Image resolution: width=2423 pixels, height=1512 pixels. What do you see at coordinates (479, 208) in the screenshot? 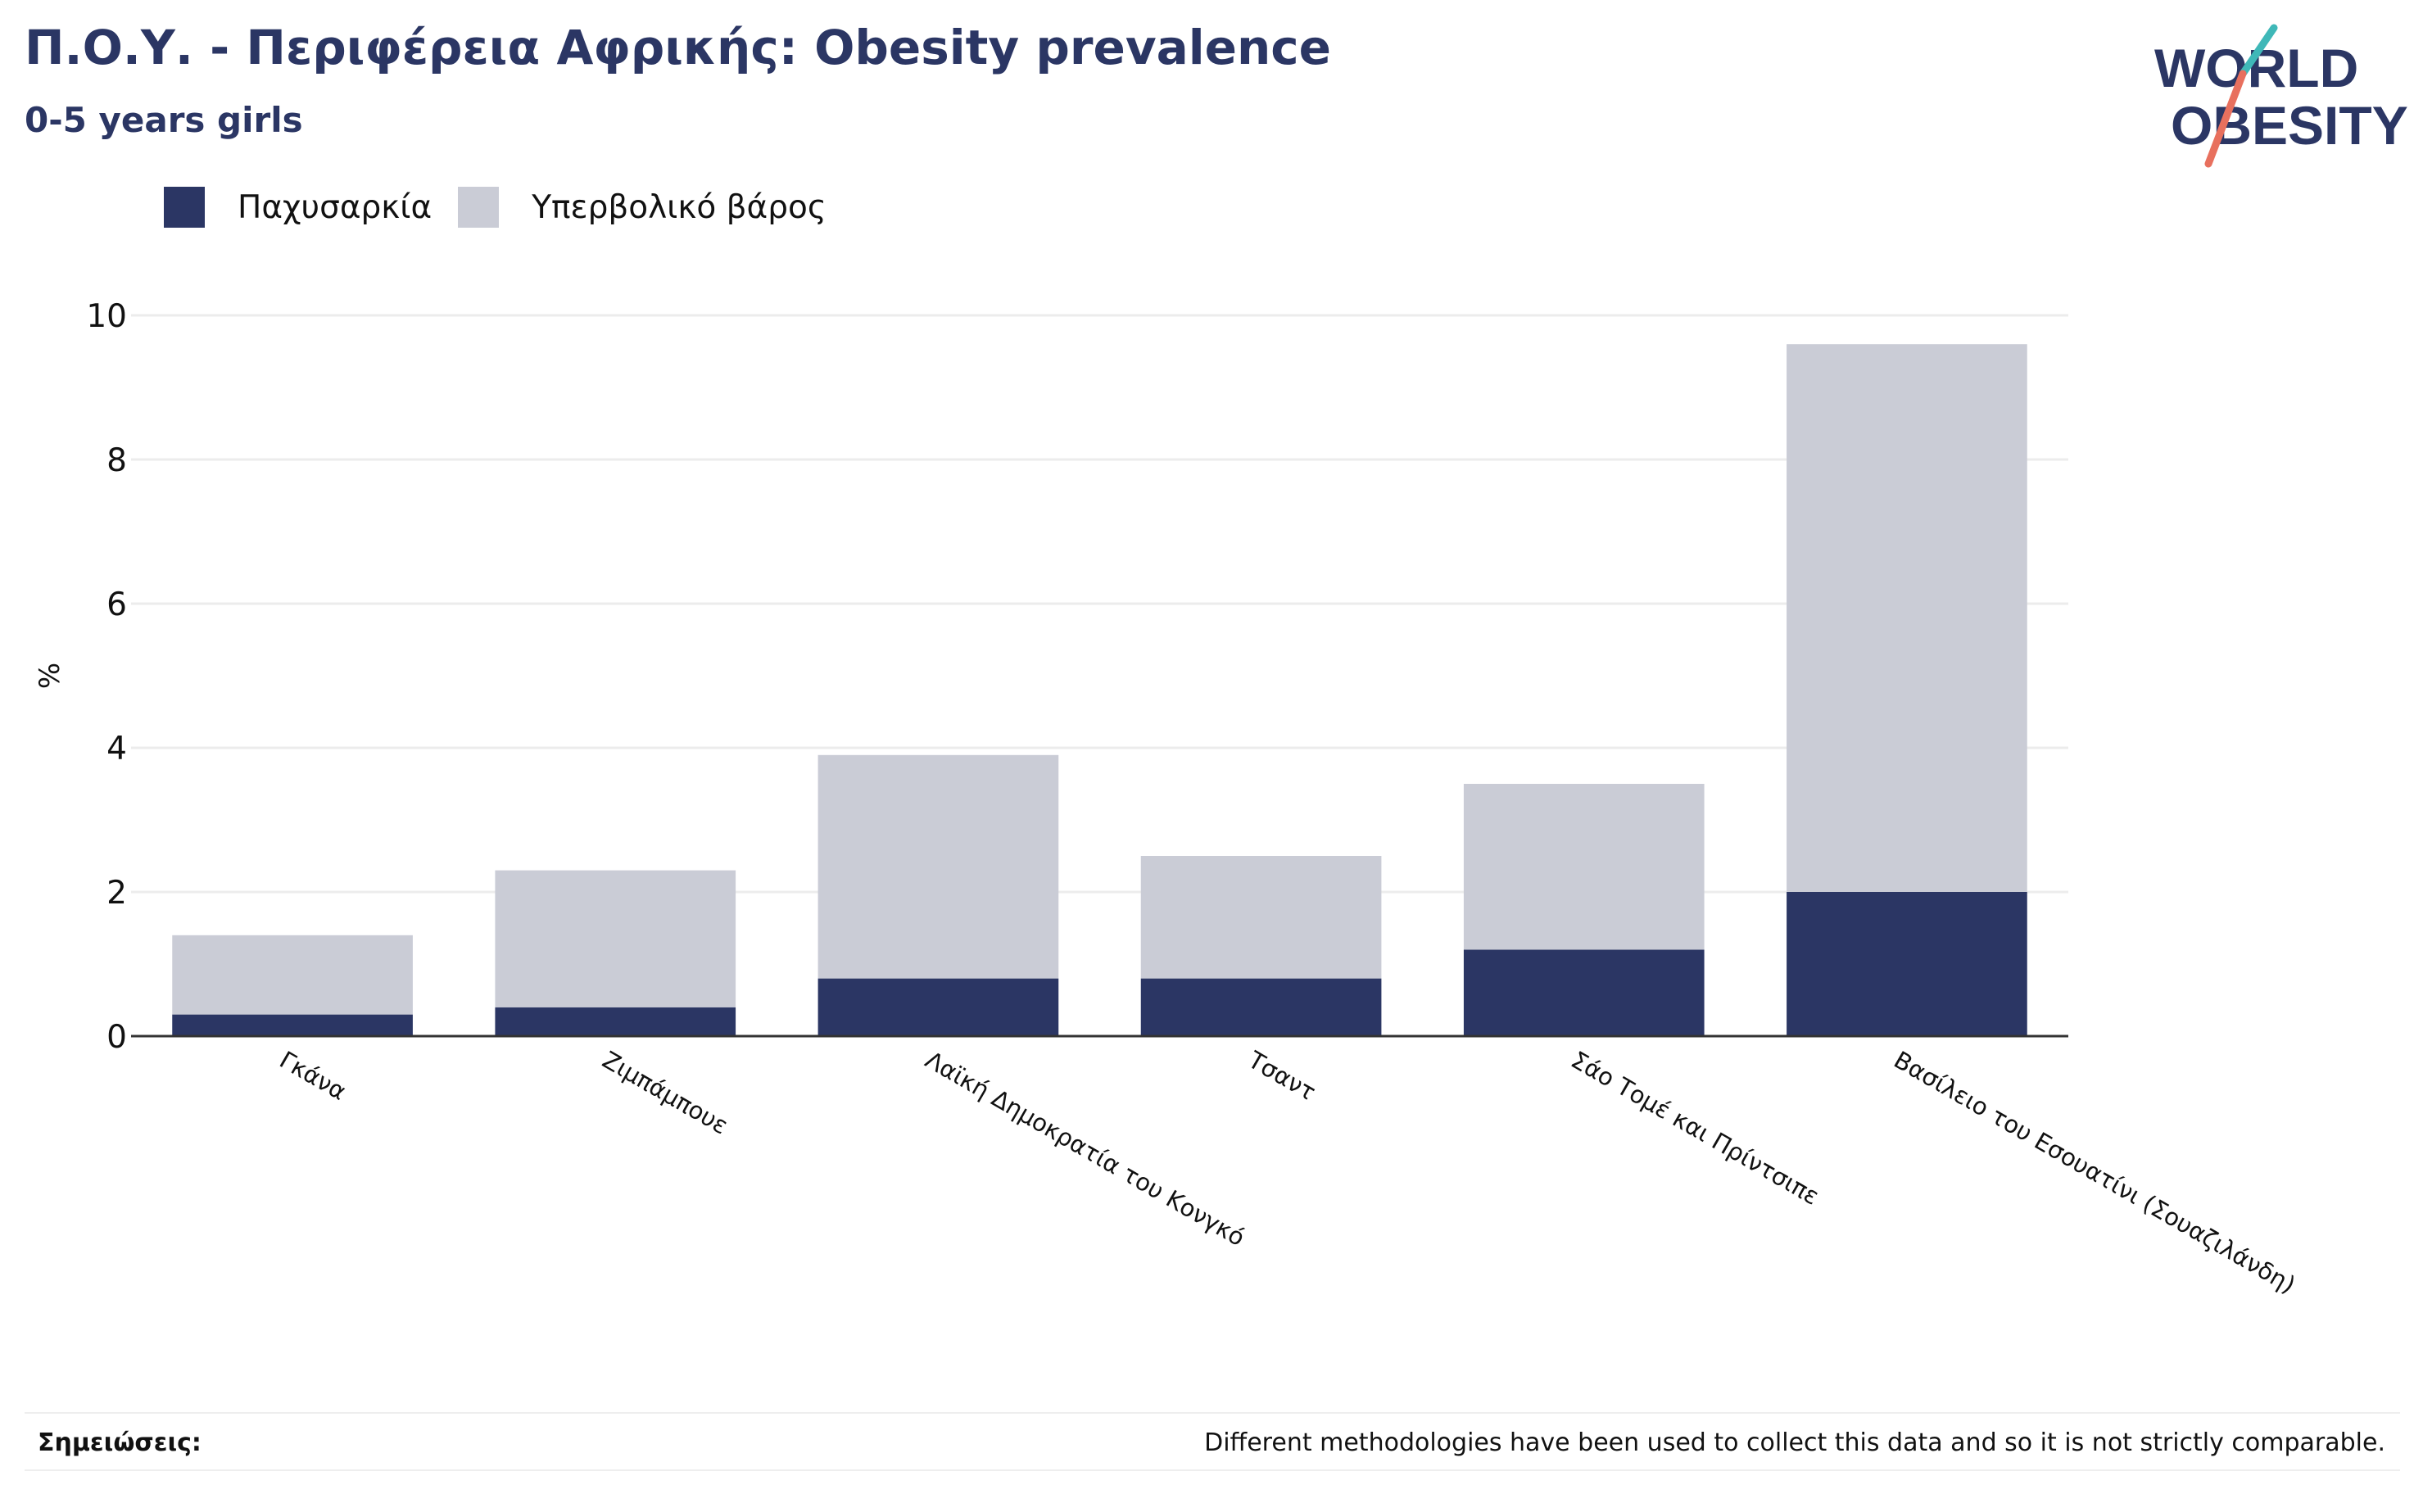
I see `legend-swatch-overweight` at bounding box center [479, 208].